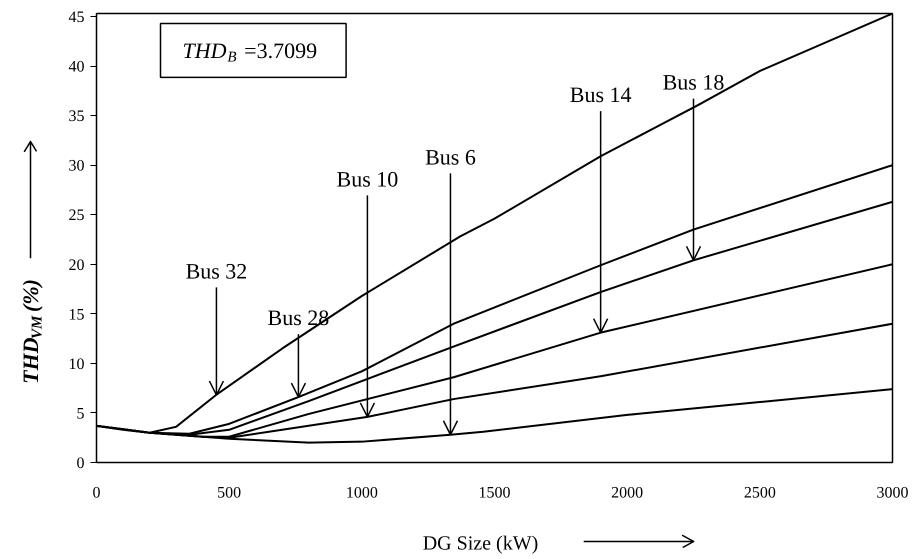  What do you see at coordinates (76, 117) in the screenshot?
I see `y-tick-label: 35` at bounding box center [76, 117].